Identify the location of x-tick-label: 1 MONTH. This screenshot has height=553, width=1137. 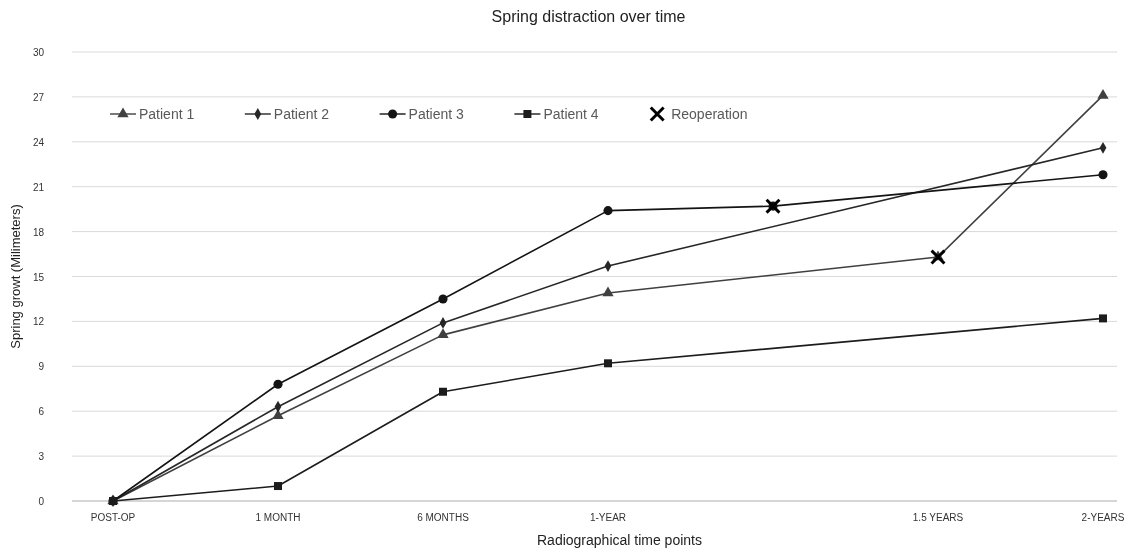
(278, 517).